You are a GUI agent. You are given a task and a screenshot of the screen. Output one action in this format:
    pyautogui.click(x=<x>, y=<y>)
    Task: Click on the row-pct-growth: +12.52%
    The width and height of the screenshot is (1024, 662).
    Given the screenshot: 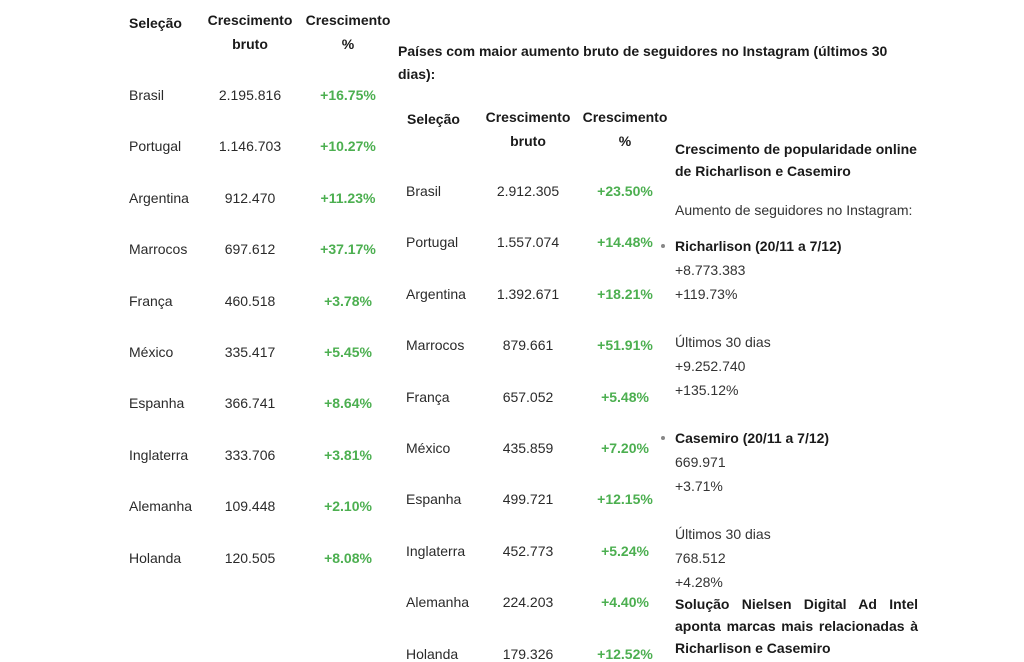 What is the action you would take?
    pyautogui.click(x=625, y=653)
    